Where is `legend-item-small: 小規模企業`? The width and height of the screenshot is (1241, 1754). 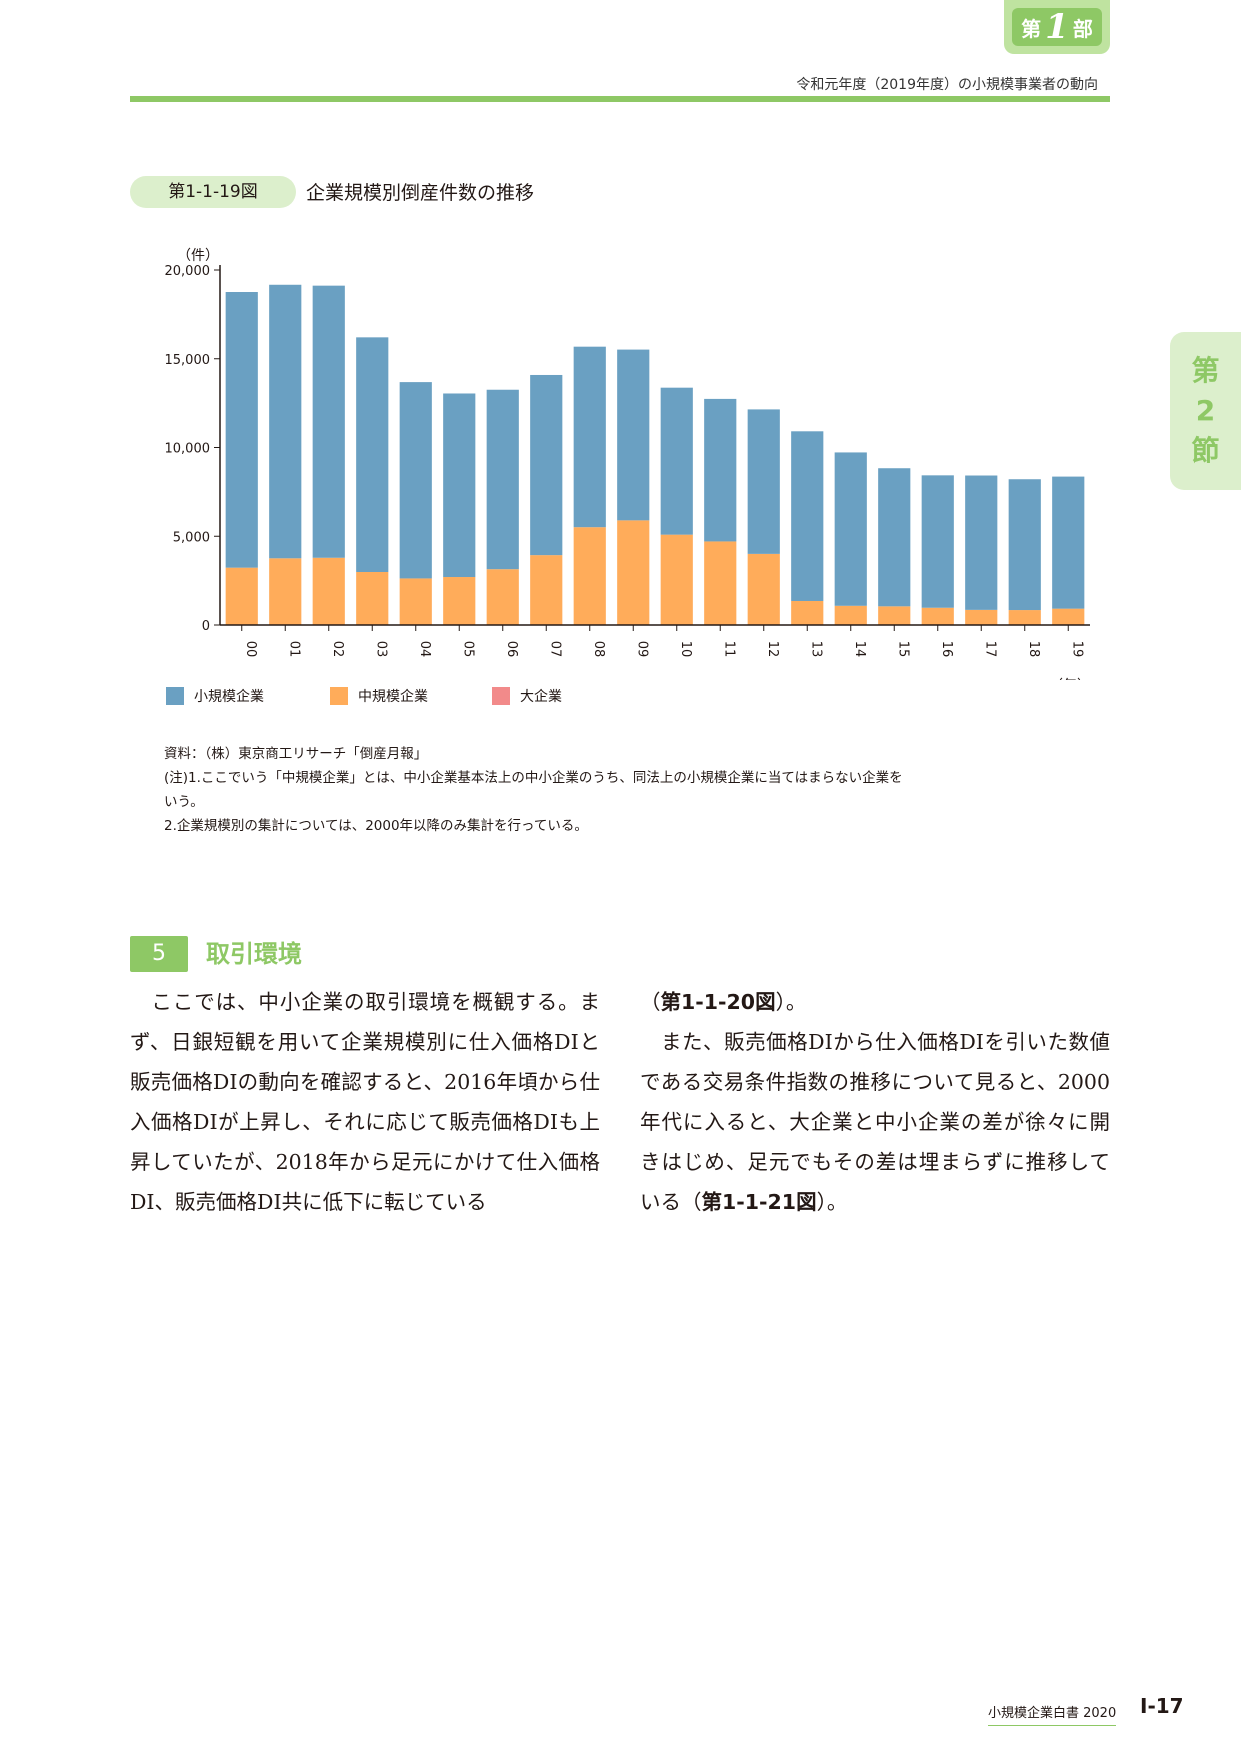
legend-item-small: 小規模企業 is located at coordinates (215, 696).